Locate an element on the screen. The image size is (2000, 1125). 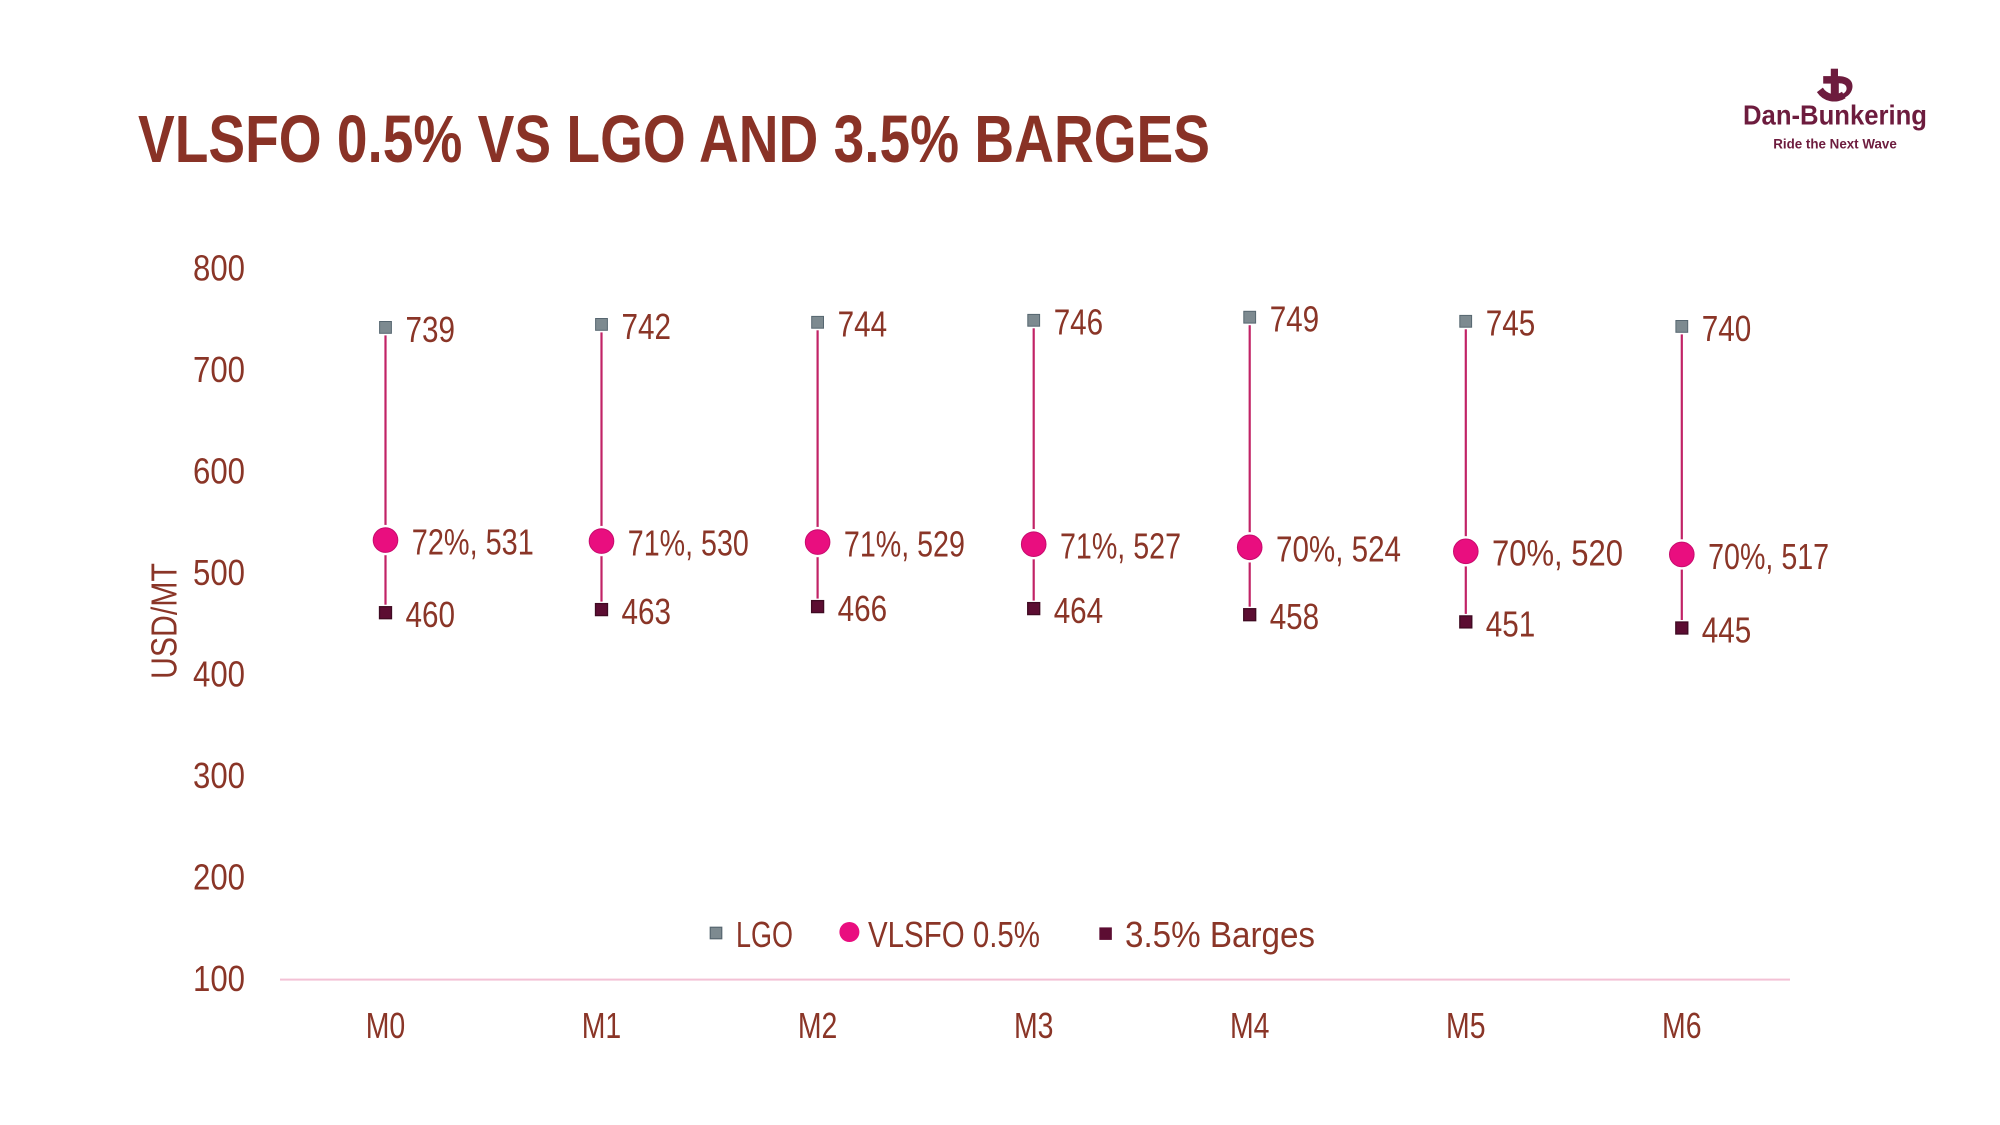
svg-text: 466 is located at coordinates (863, 608).